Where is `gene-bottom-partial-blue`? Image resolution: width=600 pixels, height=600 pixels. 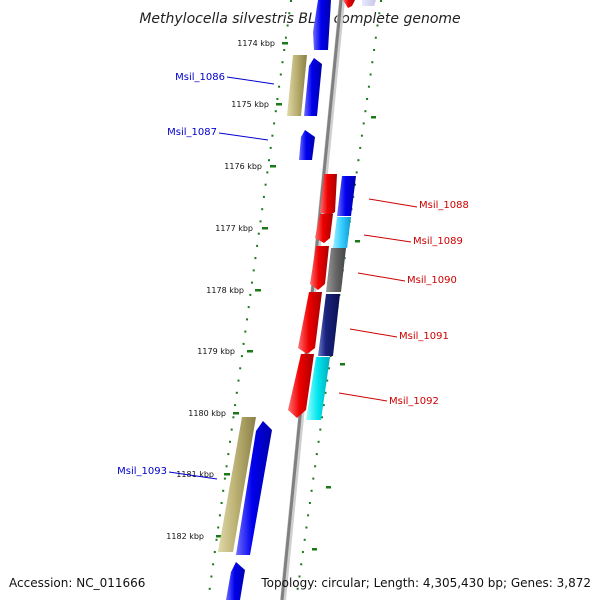
gene-bottom-partial-blue is located at coordinates (235, 581).